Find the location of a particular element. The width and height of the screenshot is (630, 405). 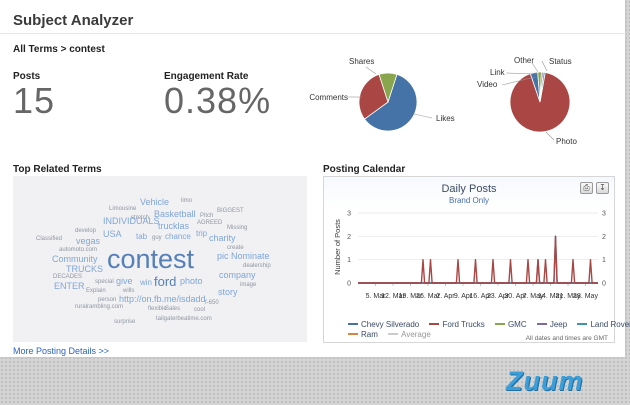

term-give: give is located at coordinates (124, 281).